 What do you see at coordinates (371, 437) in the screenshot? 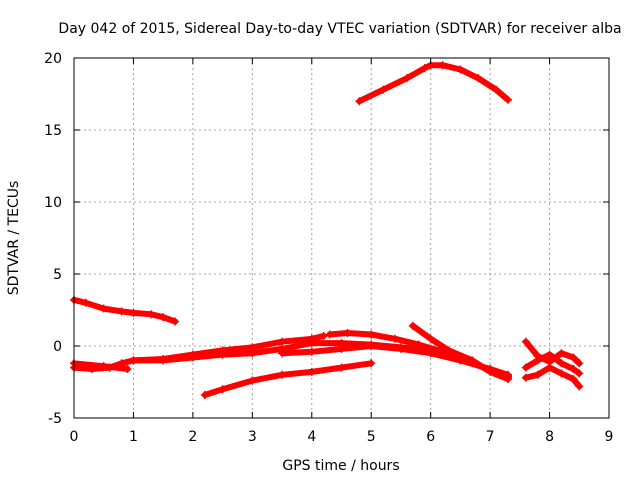
I see `x-tick-label: 5` at bounding box center [371, 437].